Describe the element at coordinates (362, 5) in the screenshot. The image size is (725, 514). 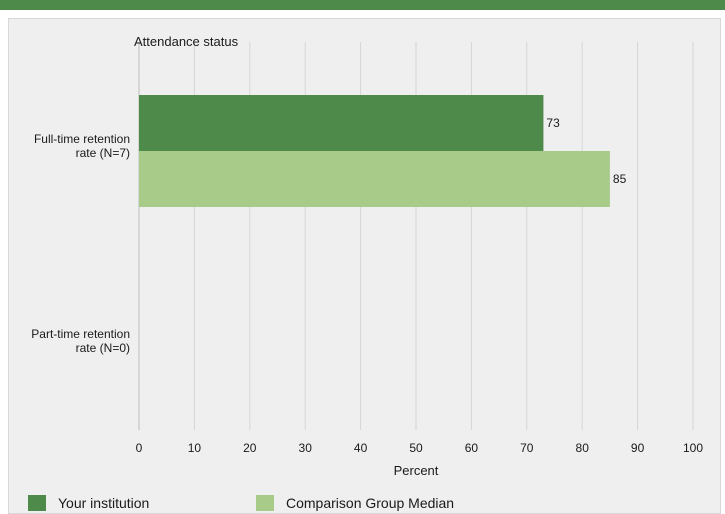
I see `top-accent-bar` at that location.